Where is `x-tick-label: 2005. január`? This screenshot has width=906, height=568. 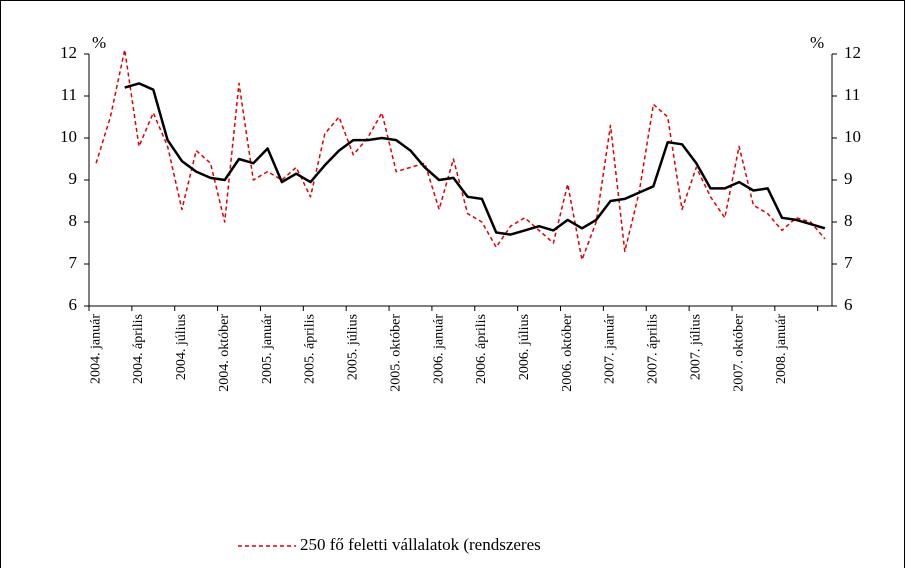 x-tick-label: 2005. január is located at coordinates (267, 349).